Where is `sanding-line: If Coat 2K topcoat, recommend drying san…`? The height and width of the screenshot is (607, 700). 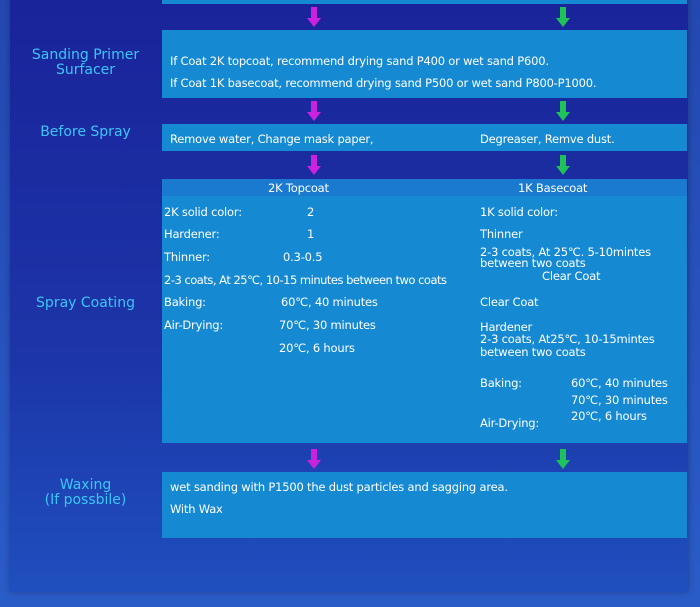 sanding-line: If Coat 2K topcoat, recommend drying san… is located at coordinates (359, 61).